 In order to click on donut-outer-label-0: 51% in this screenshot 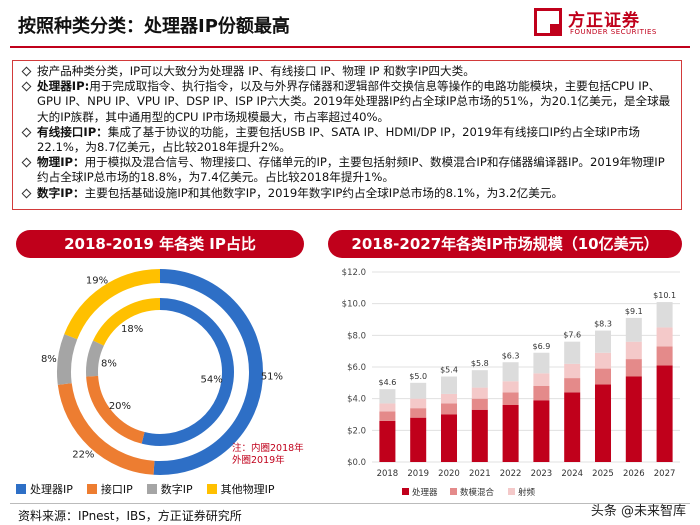, I will do `click(272, 377)`.